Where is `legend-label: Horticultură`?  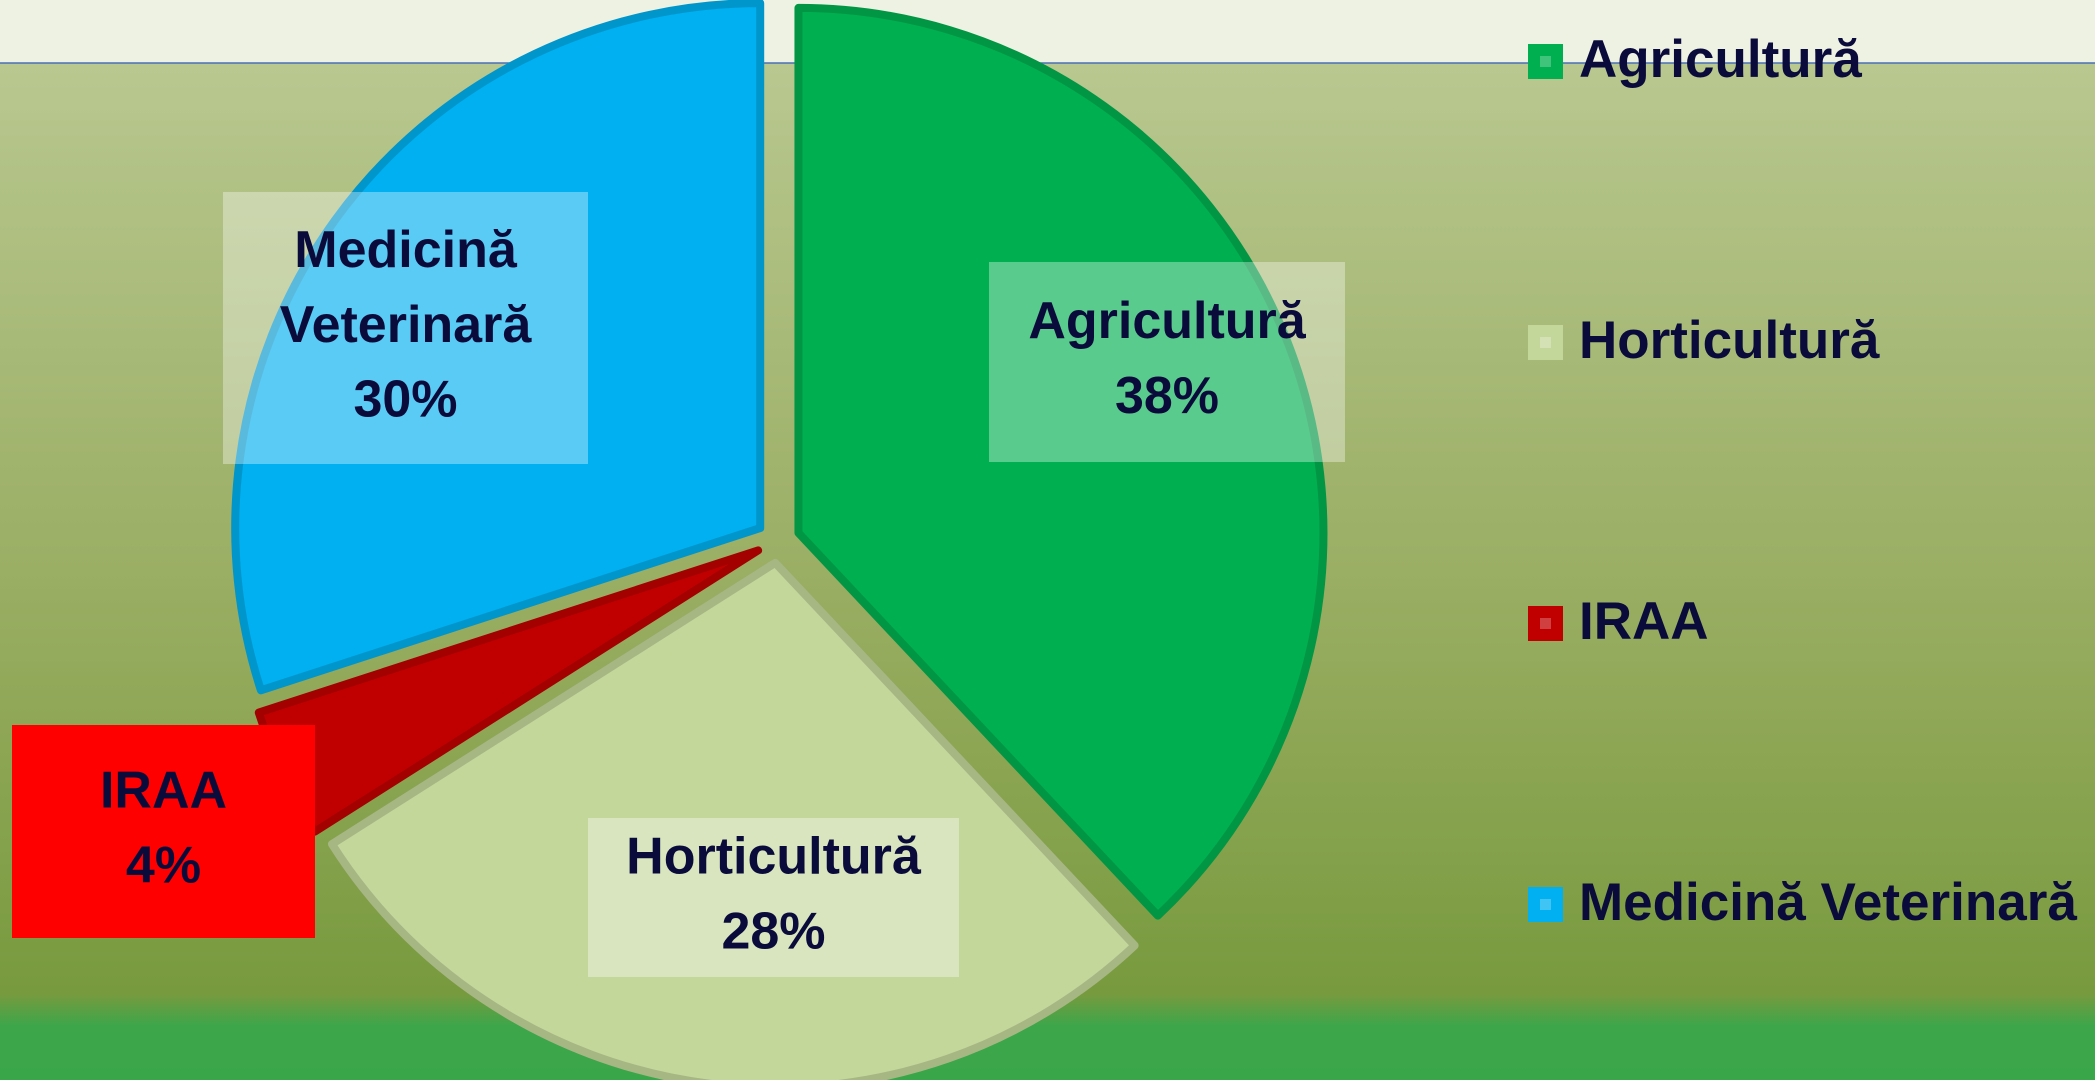
legend-label: Horticultură is located at coordinates (1729, 340).